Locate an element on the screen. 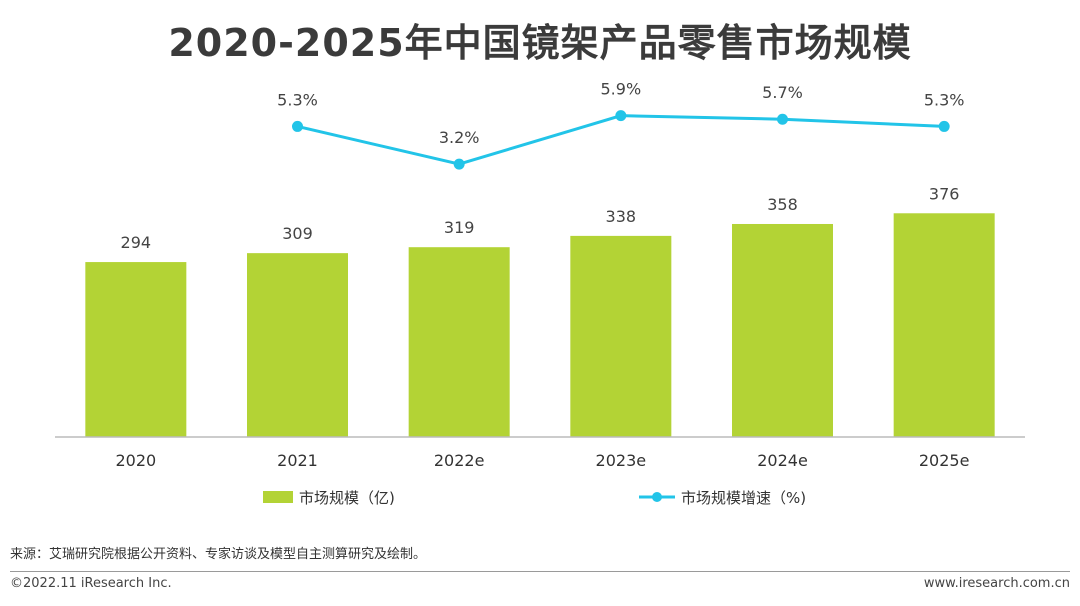  growth-points is located at coordinates (621, 140).